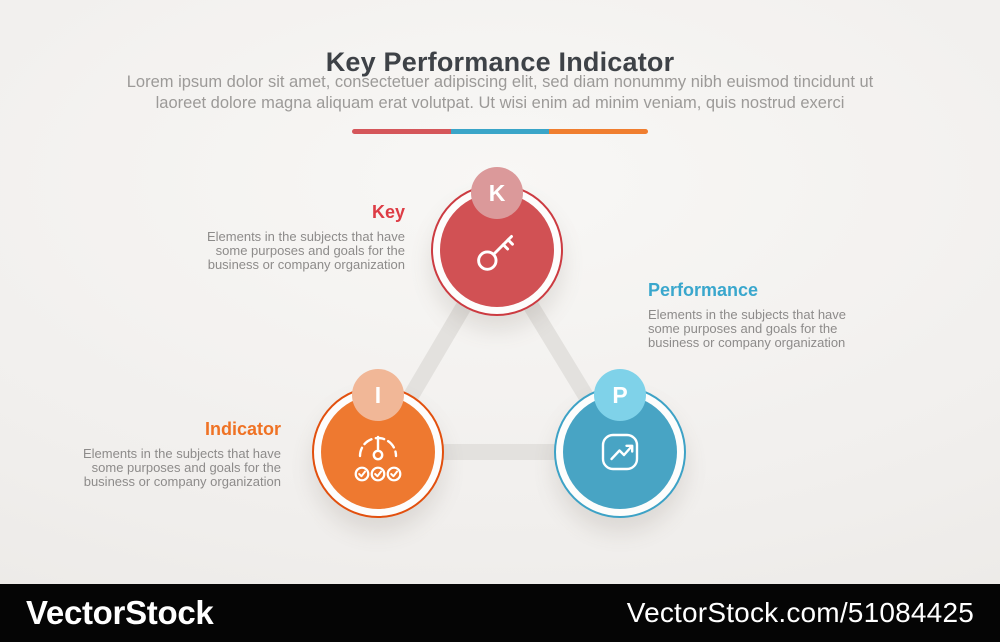 This screenshot has height=642, width=1000. What do you see at coordinates (800, 612) in the screenshot?
I see `vectorstock-url: VectorStock.com/51084425` at bounding box center [800, 612].